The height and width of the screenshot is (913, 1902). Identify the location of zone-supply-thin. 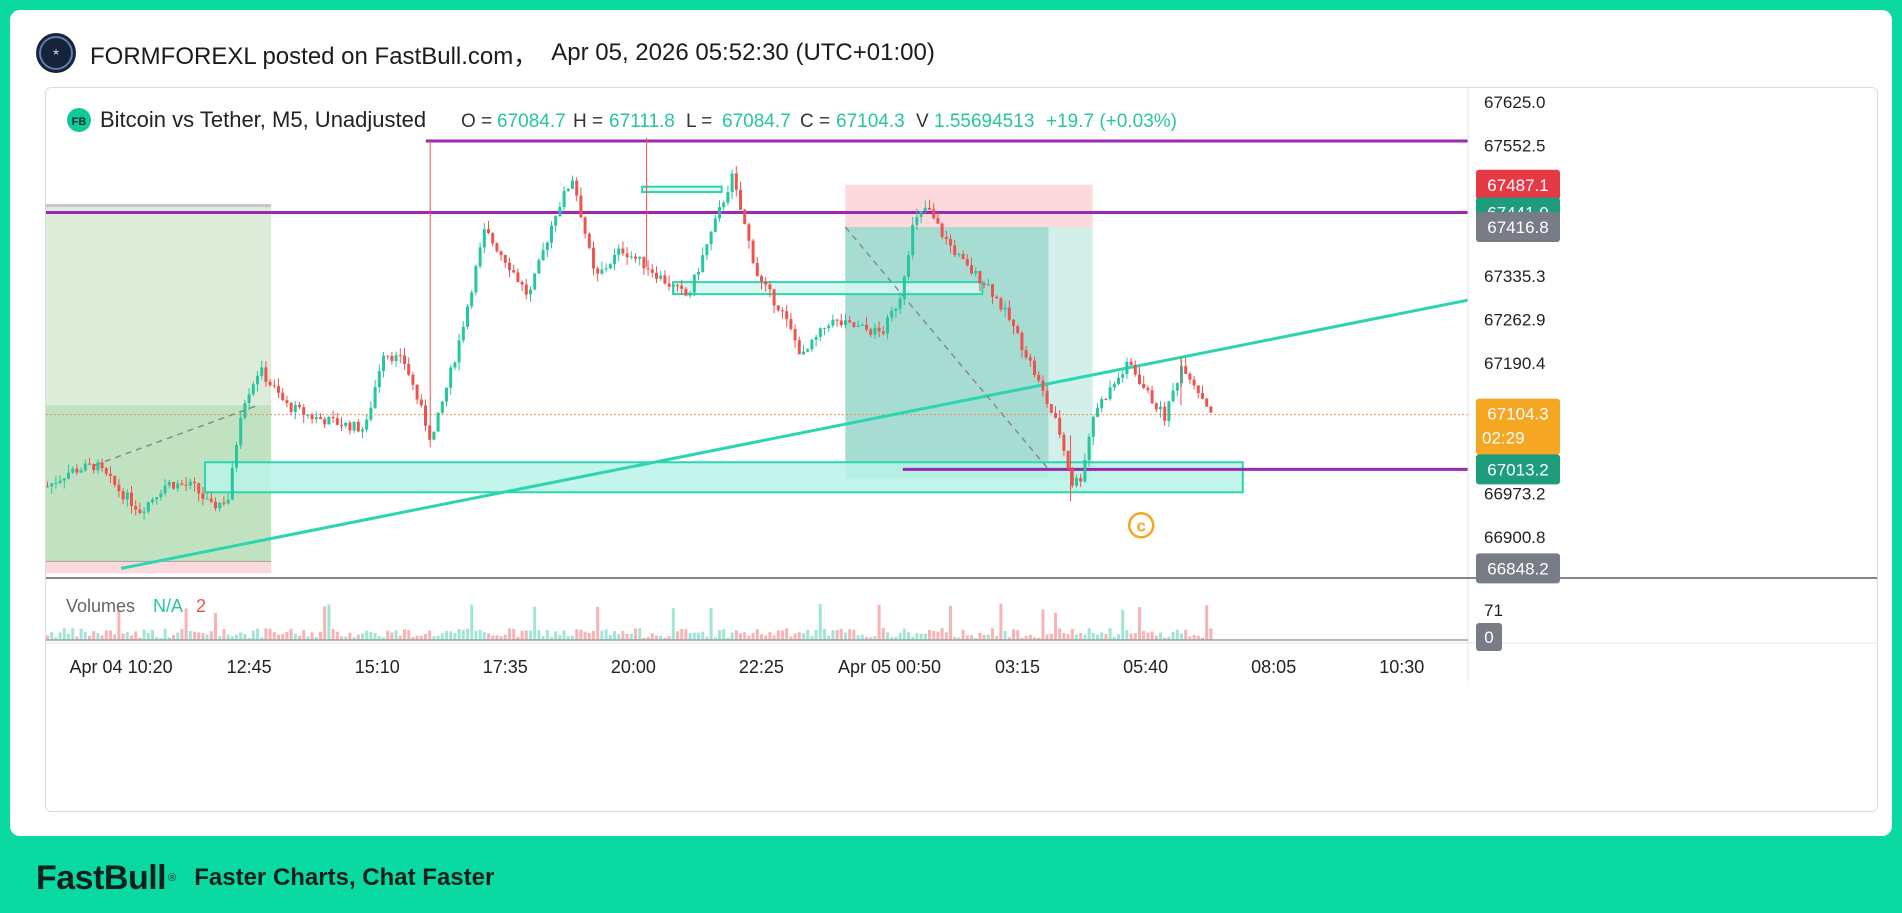
(682, 189).